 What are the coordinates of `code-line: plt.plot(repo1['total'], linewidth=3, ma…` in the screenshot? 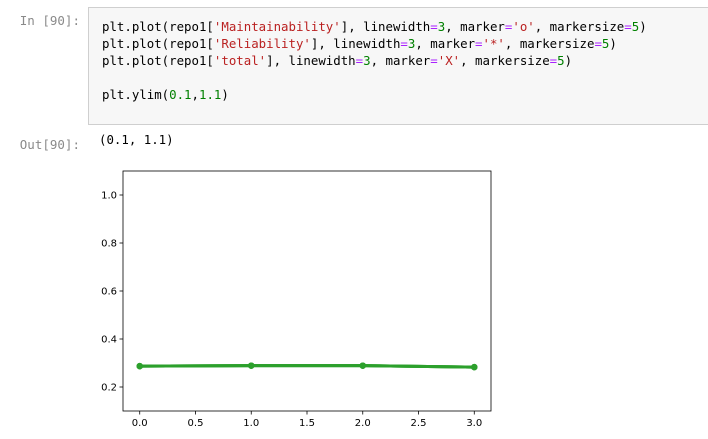 It's located at (374, 60).